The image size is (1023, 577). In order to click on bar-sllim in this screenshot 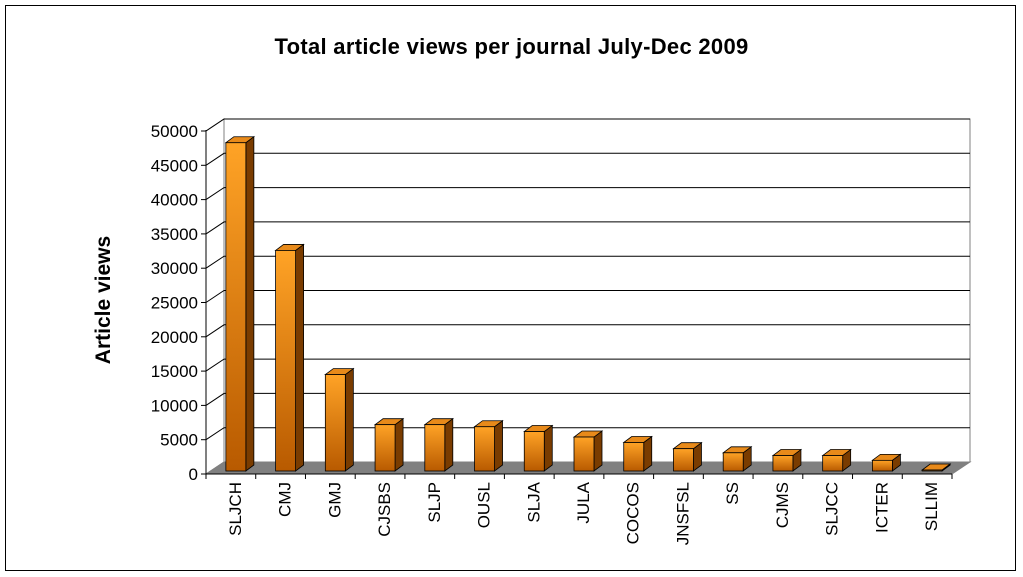, I will do `click(936, 467)`.